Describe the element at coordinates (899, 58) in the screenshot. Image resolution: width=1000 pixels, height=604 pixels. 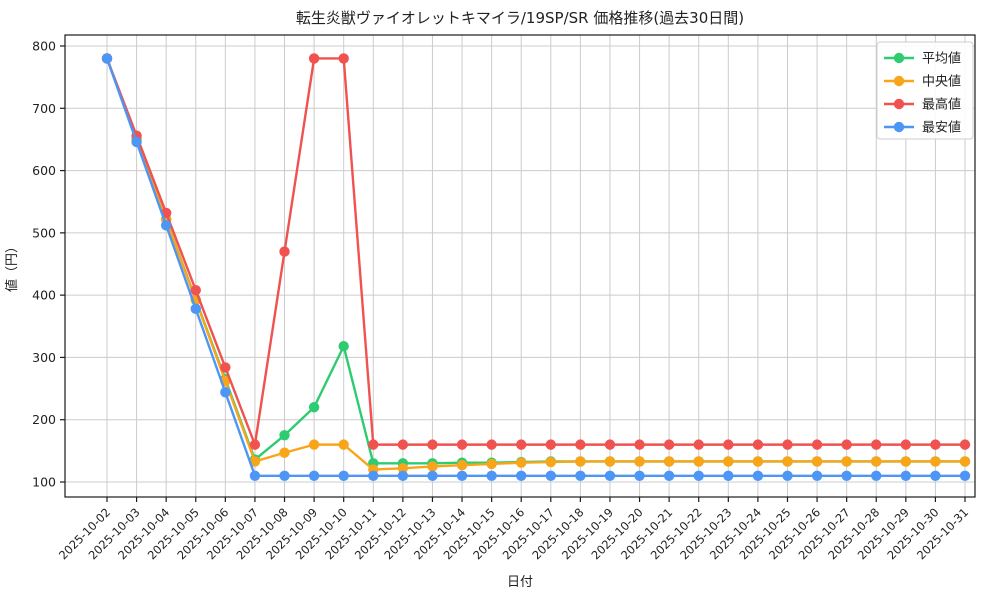
I see `legend-marker-average` at that location.